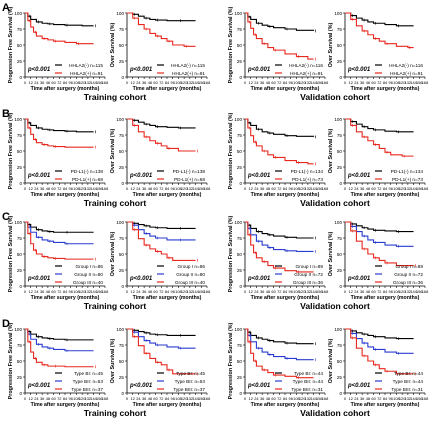 The height and width of the screenshot is (431, 440). I want to click on panel-letter: B, so click(6, 114).